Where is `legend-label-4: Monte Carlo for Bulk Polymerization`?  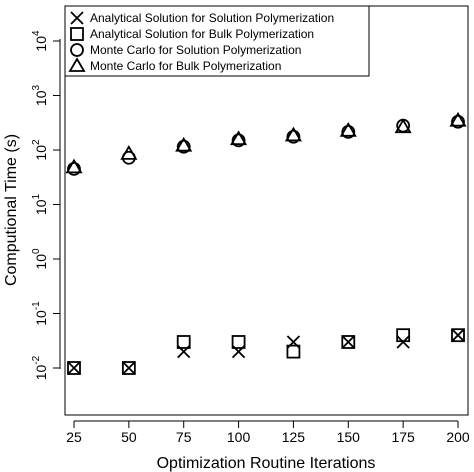 legend-label-4: Monte Carlo for Bulk Polymerization is located at coordinates (185, 66).